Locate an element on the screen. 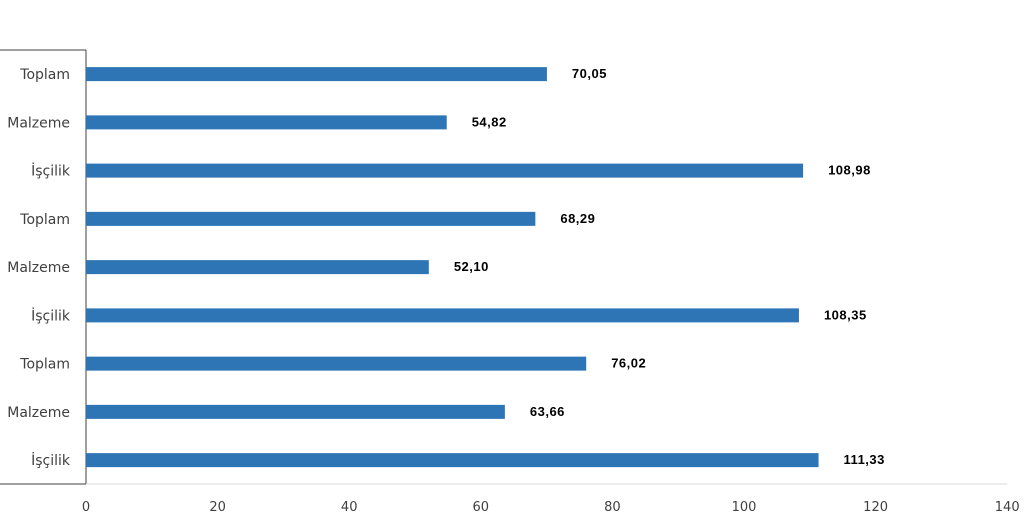 This screenshot has width=1024, height=520. data-label: 54,82 is located at coordinates (489, 121).